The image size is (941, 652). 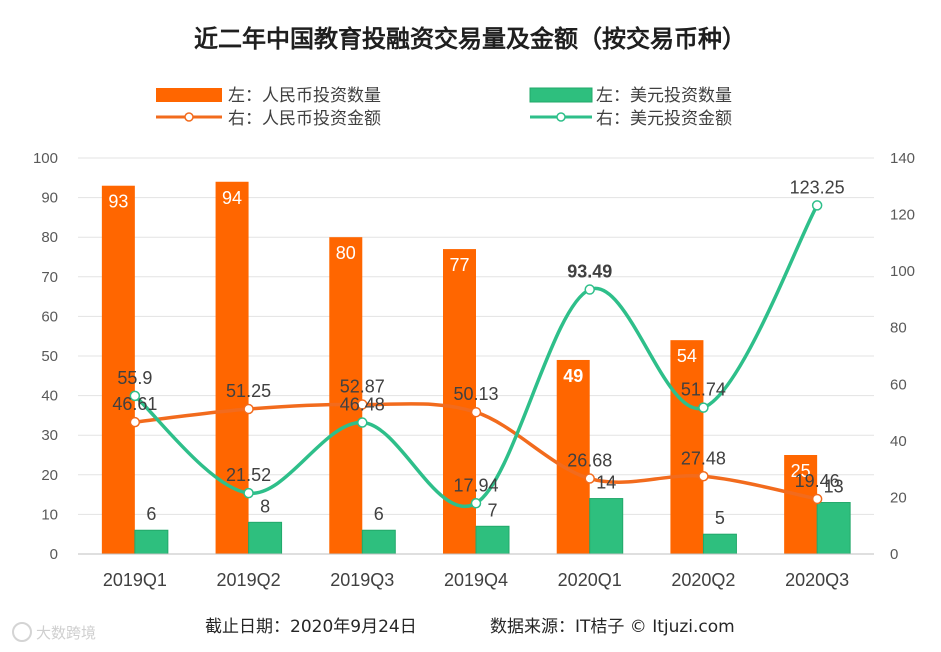 What do you see at coordinates (898, 328) in the screenshot?
I see `right-axis-tick-label: 80` at bounding box center [898, 328].